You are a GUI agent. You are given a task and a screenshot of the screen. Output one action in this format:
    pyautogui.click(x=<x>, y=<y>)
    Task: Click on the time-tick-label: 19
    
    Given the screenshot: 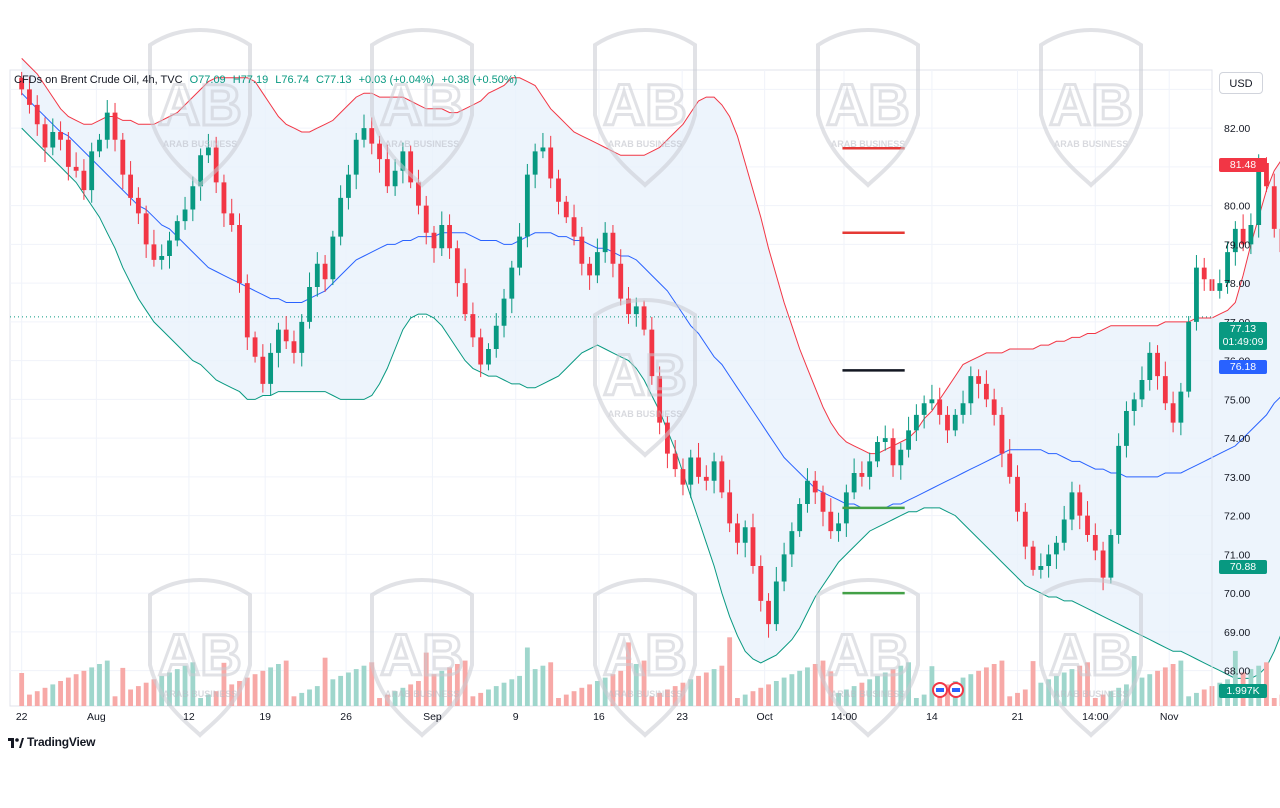 What is the action you would take?
    pyautogui.click(x=265, y=717)
    